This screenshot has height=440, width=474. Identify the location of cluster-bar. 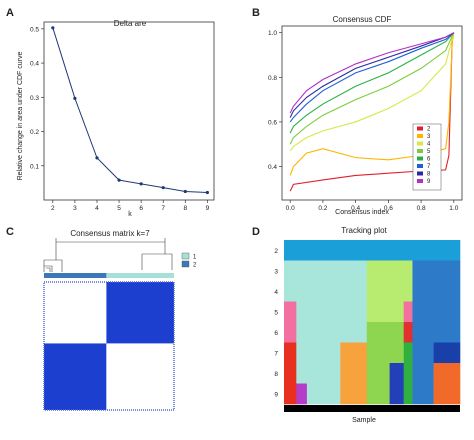
(109, 275).